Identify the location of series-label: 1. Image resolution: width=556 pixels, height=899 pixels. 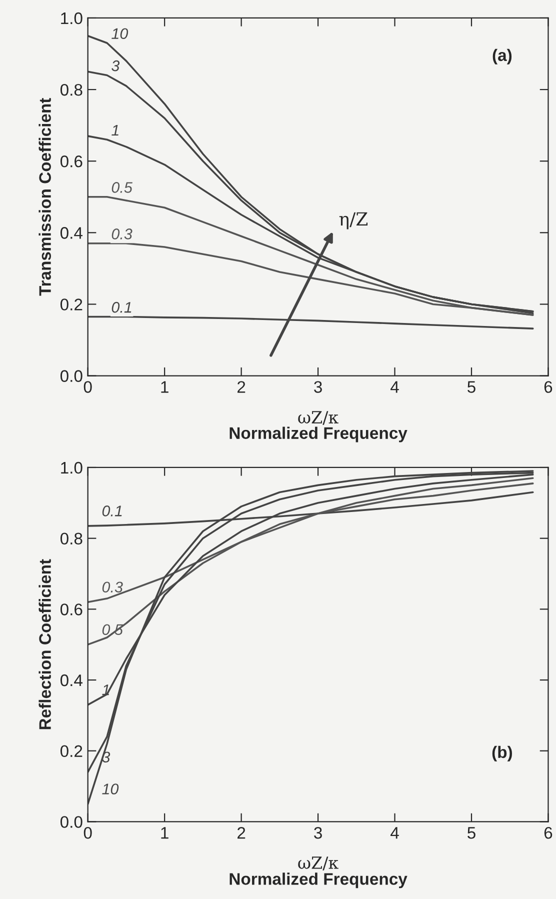
(115, 130).